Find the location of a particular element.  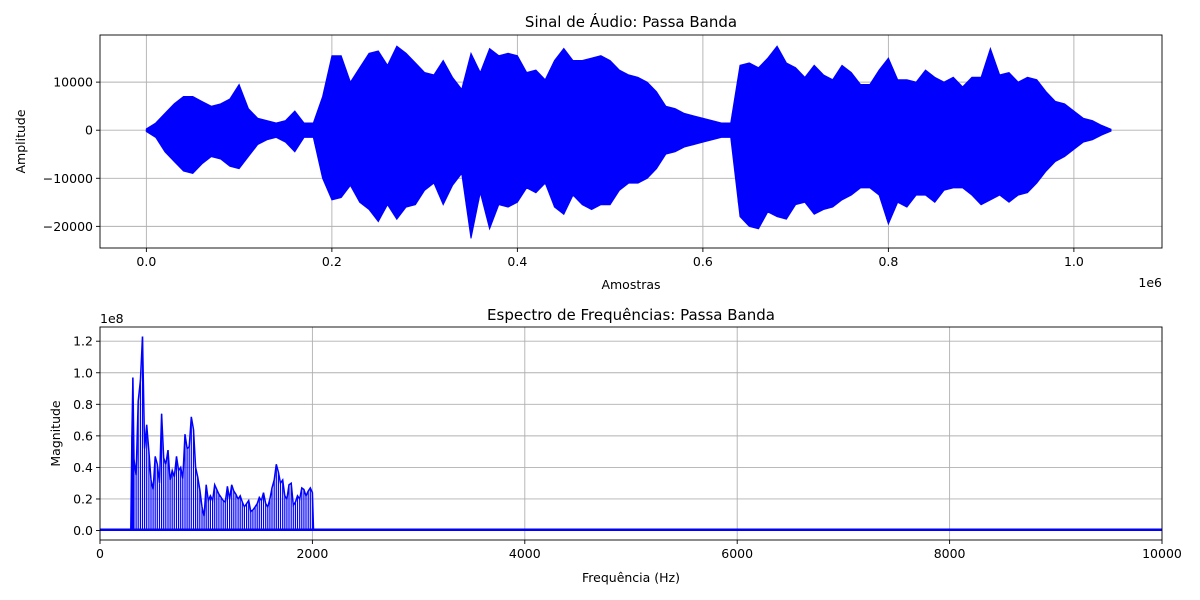

audio-signal-y-axis-label: Amplitude is located at coordinates (20, 141).